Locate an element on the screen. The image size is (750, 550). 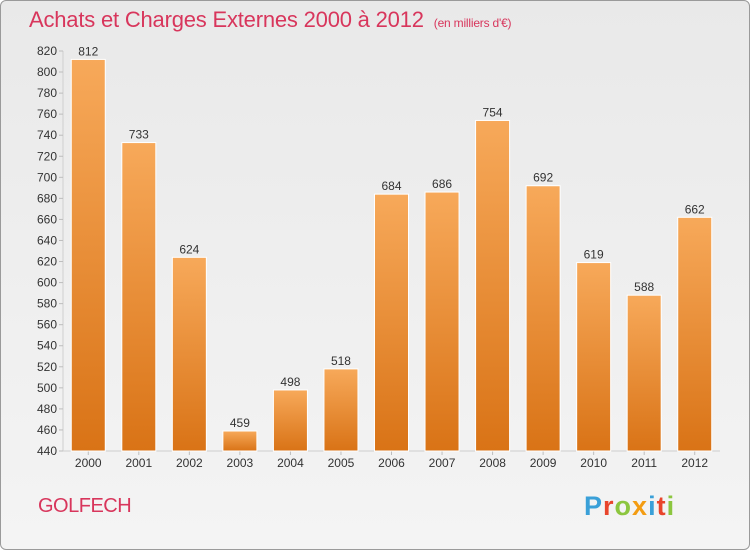
bar-2011 is located at coordinates (644, 373).